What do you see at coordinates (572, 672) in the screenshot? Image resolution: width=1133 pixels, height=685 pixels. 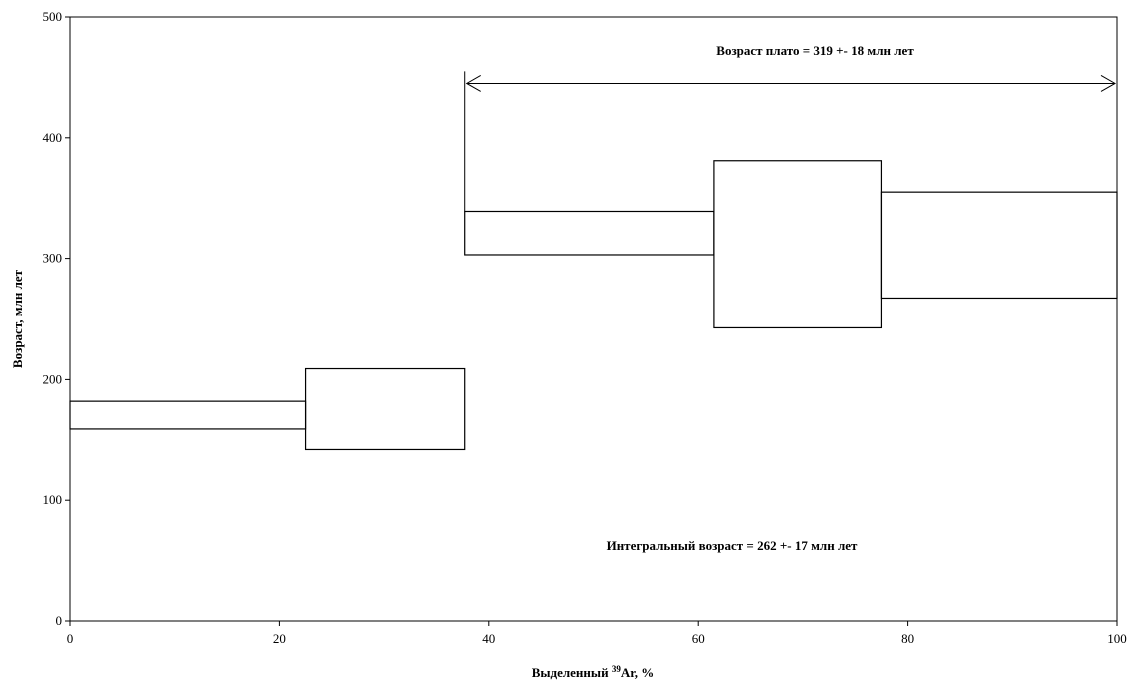 I see `x-axis-title-prefix: Выделенный` at bounding box center [572, 672].